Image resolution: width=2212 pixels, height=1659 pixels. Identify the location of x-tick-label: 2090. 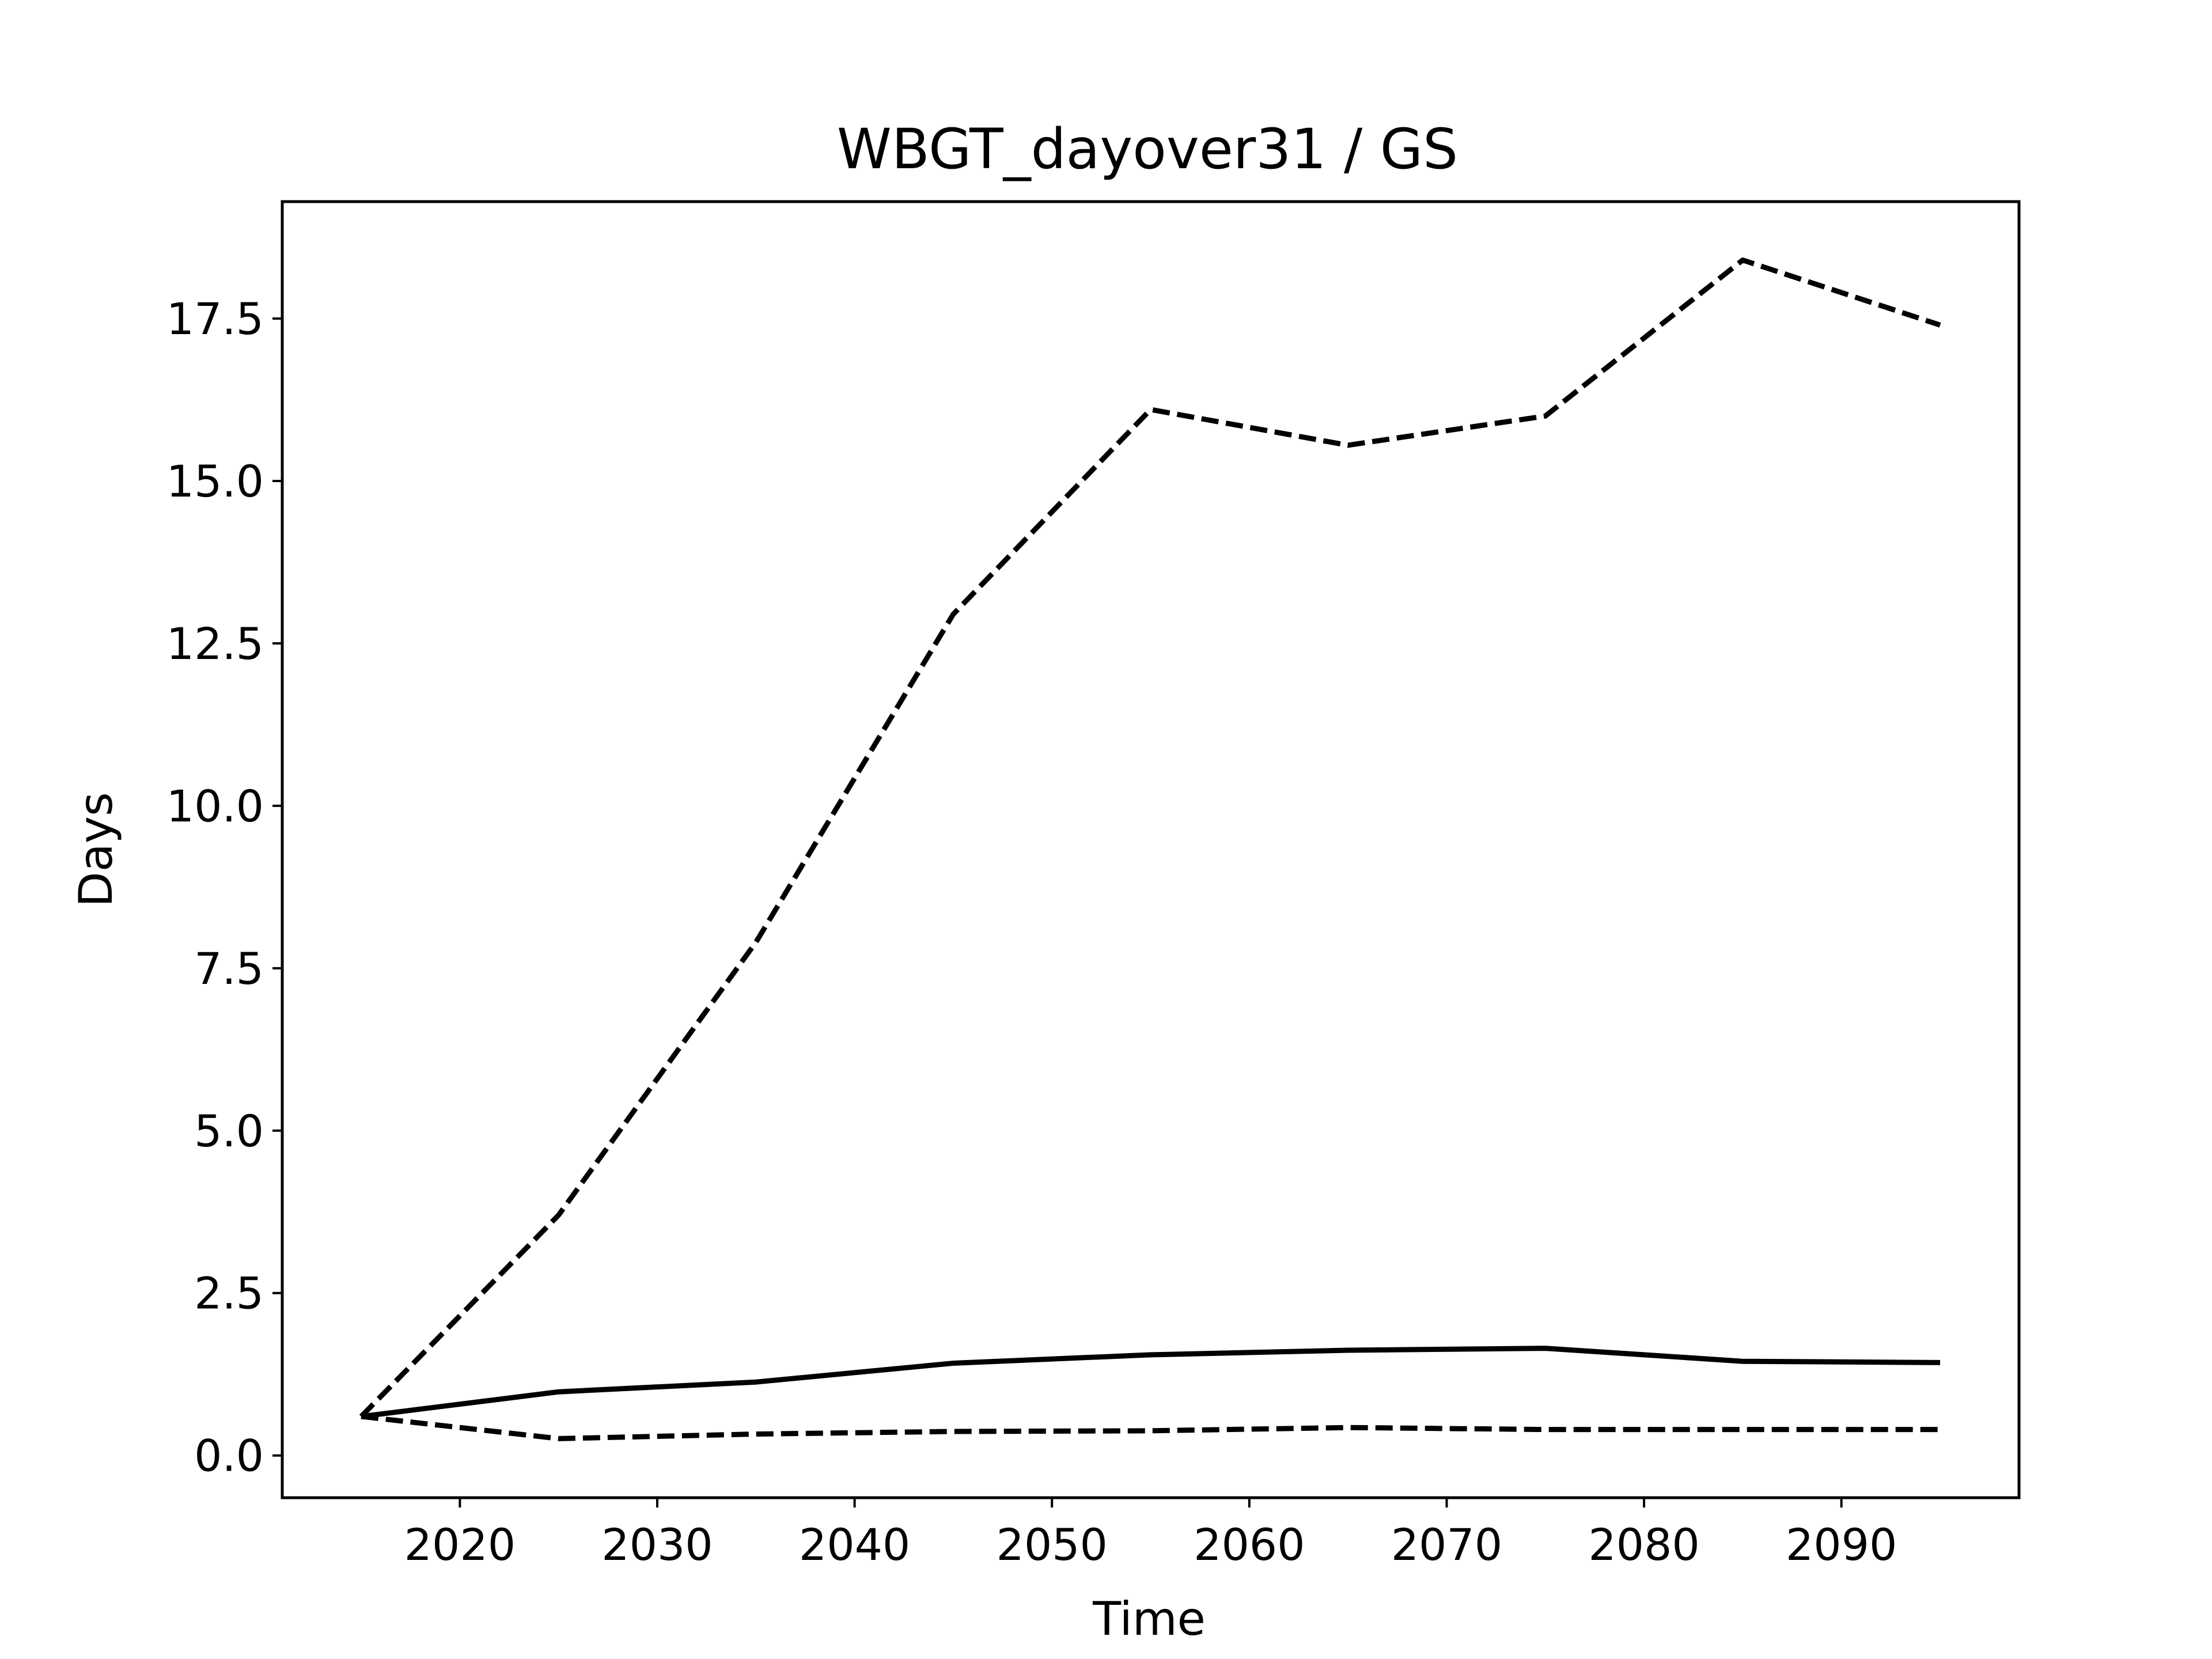
(1841, 1544).